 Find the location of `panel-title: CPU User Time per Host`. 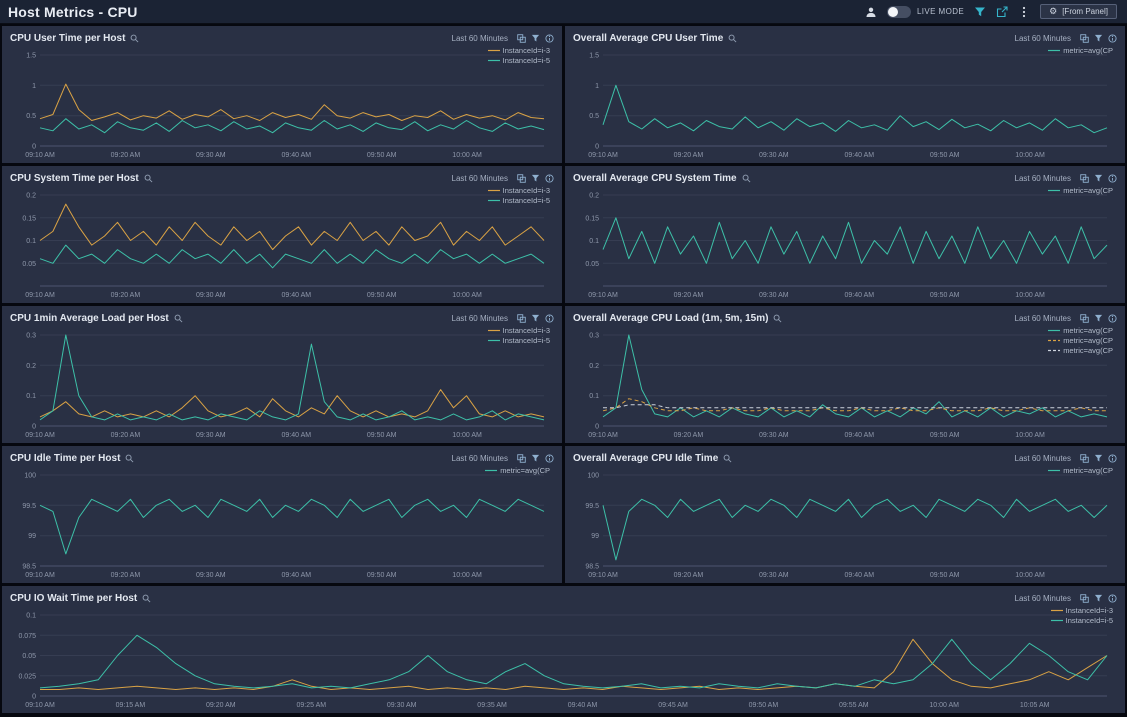

panel-title: CPU User Time per Host is located at coordinates (68, 38).